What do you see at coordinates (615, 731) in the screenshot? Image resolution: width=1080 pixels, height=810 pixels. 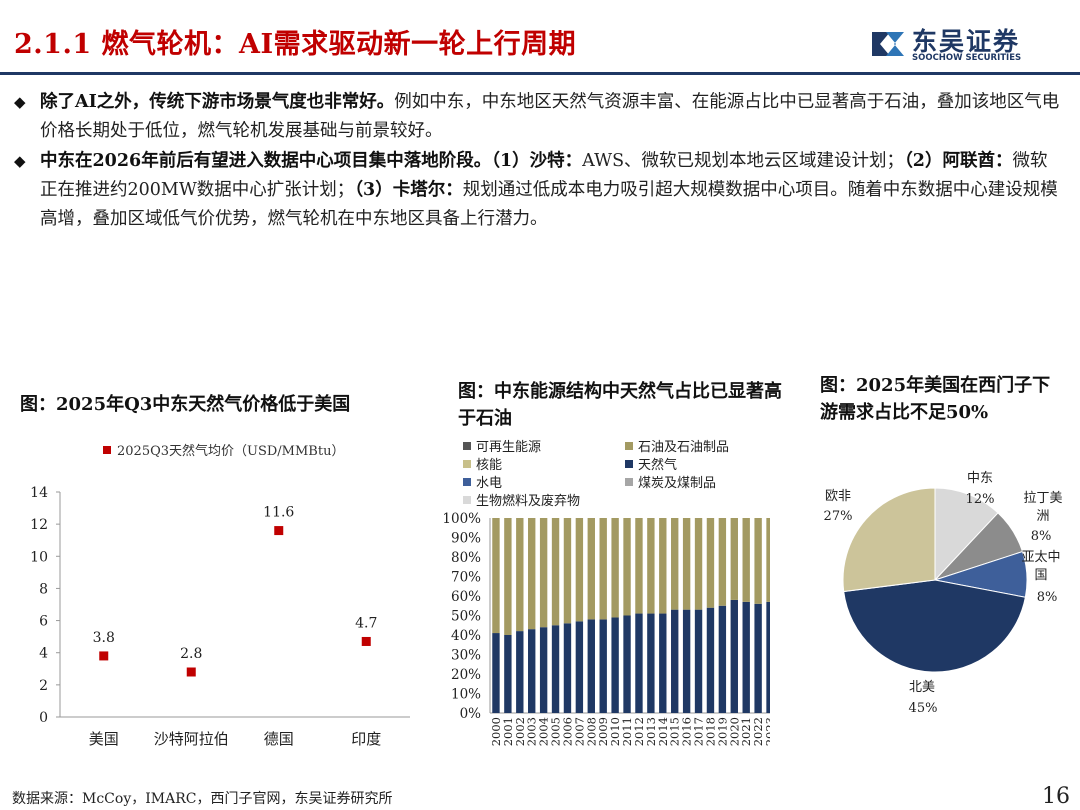 I see `x-tick-label: 2010` at bounding box center [615, 731].